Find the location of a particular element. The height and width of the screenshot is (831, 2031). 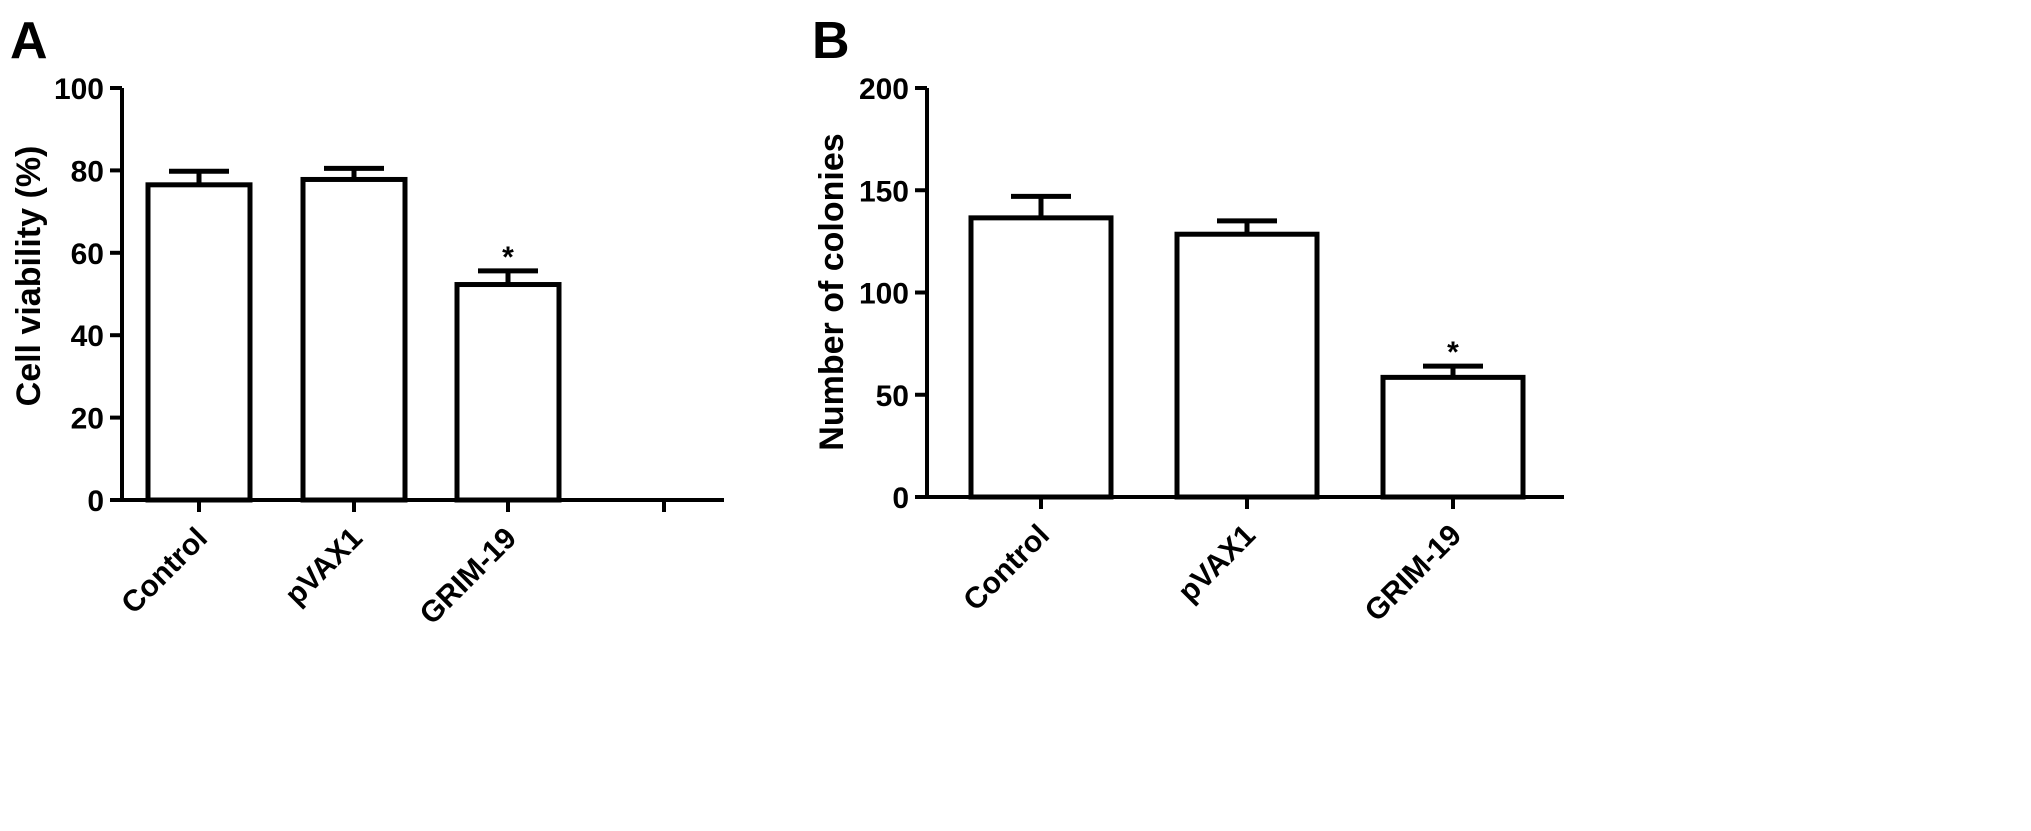

y-tick-label: 60 is located at coordinates (87, 254).